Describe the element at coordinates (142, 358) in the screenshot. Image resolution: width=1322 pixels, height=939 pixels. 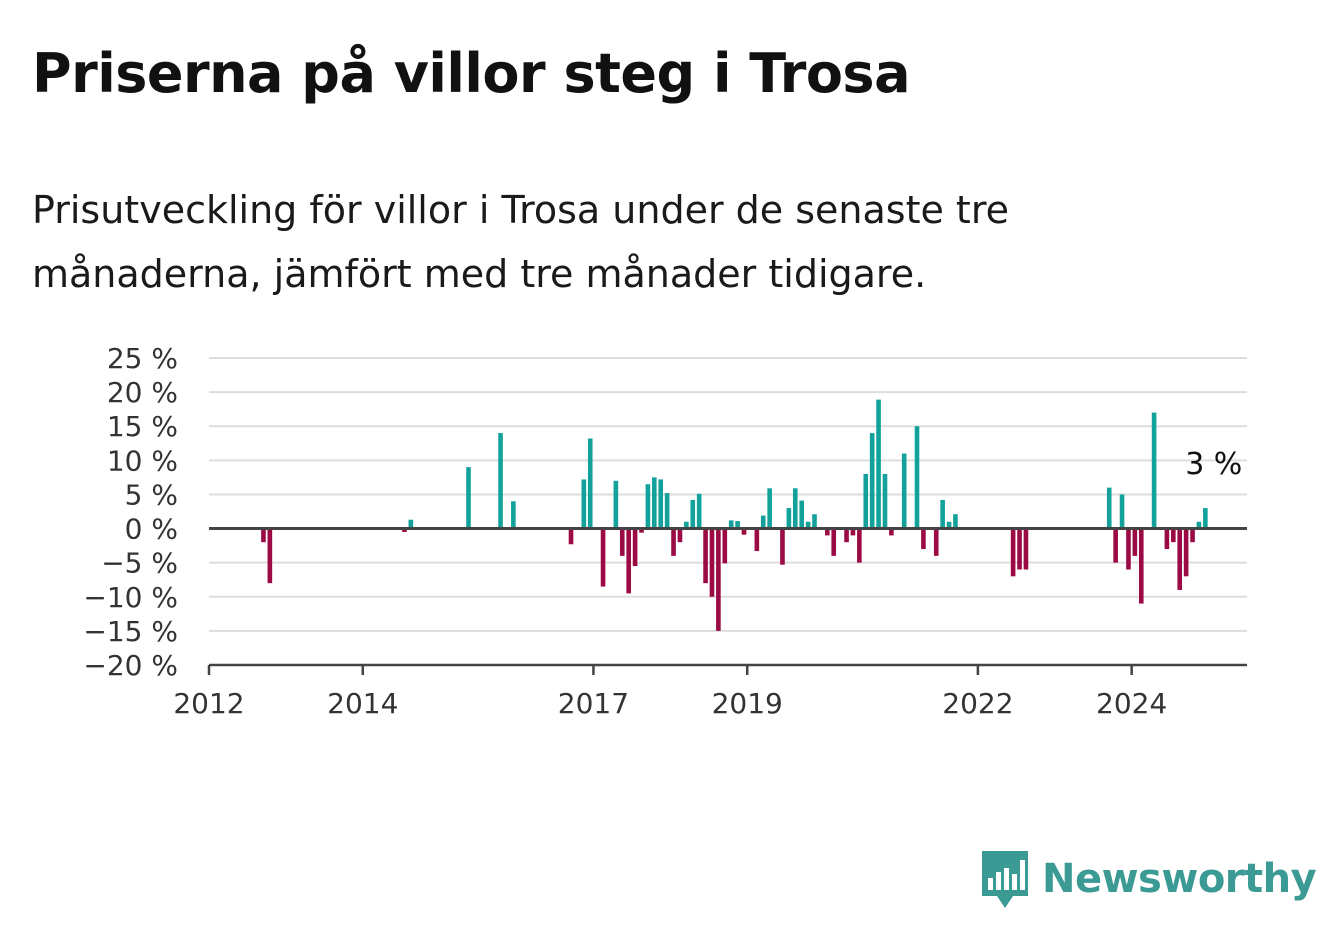
I see `y-tick-label: 25 %` at that location.